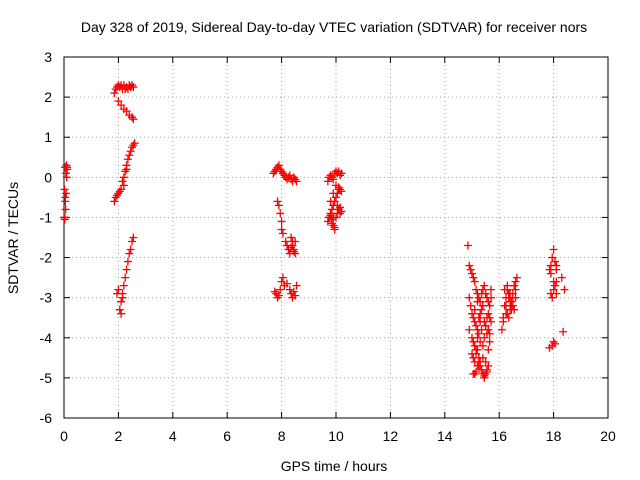  I want to click on y-tick-label: -6, so click(46, 418).